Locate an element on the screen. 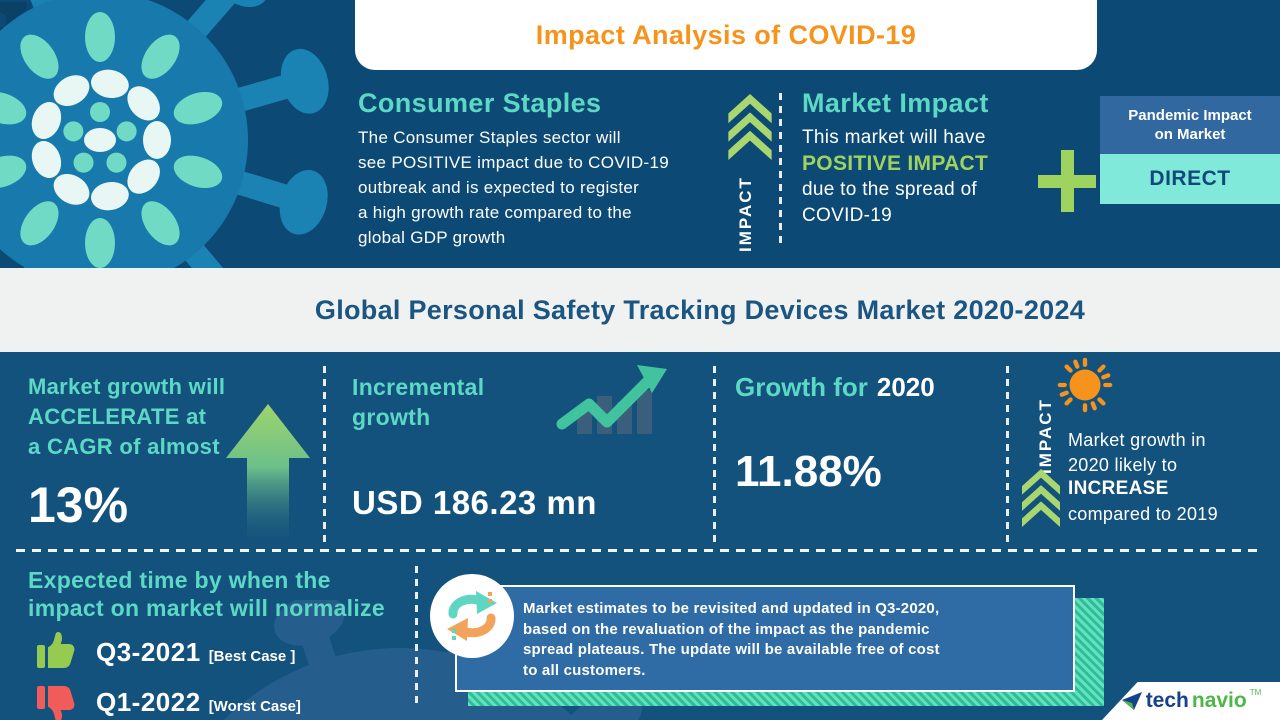 The image size is (1280, 720). consumer-staples-heading: Consumer Staples is located at coordinates (480, 103).